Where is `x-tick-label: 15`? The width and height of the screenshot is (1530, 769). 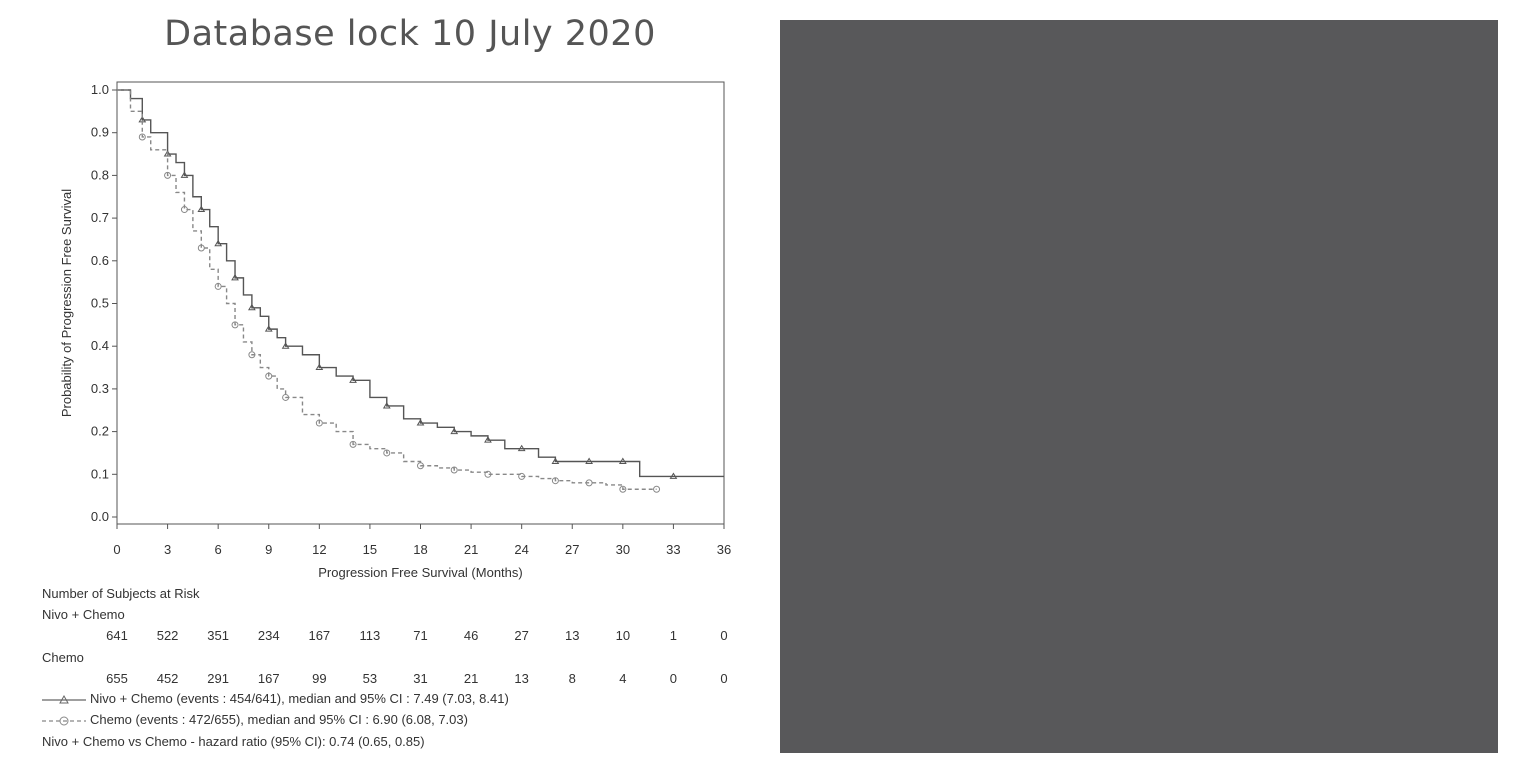 x-tick-label: 15 is located at coordinates (370, 549).